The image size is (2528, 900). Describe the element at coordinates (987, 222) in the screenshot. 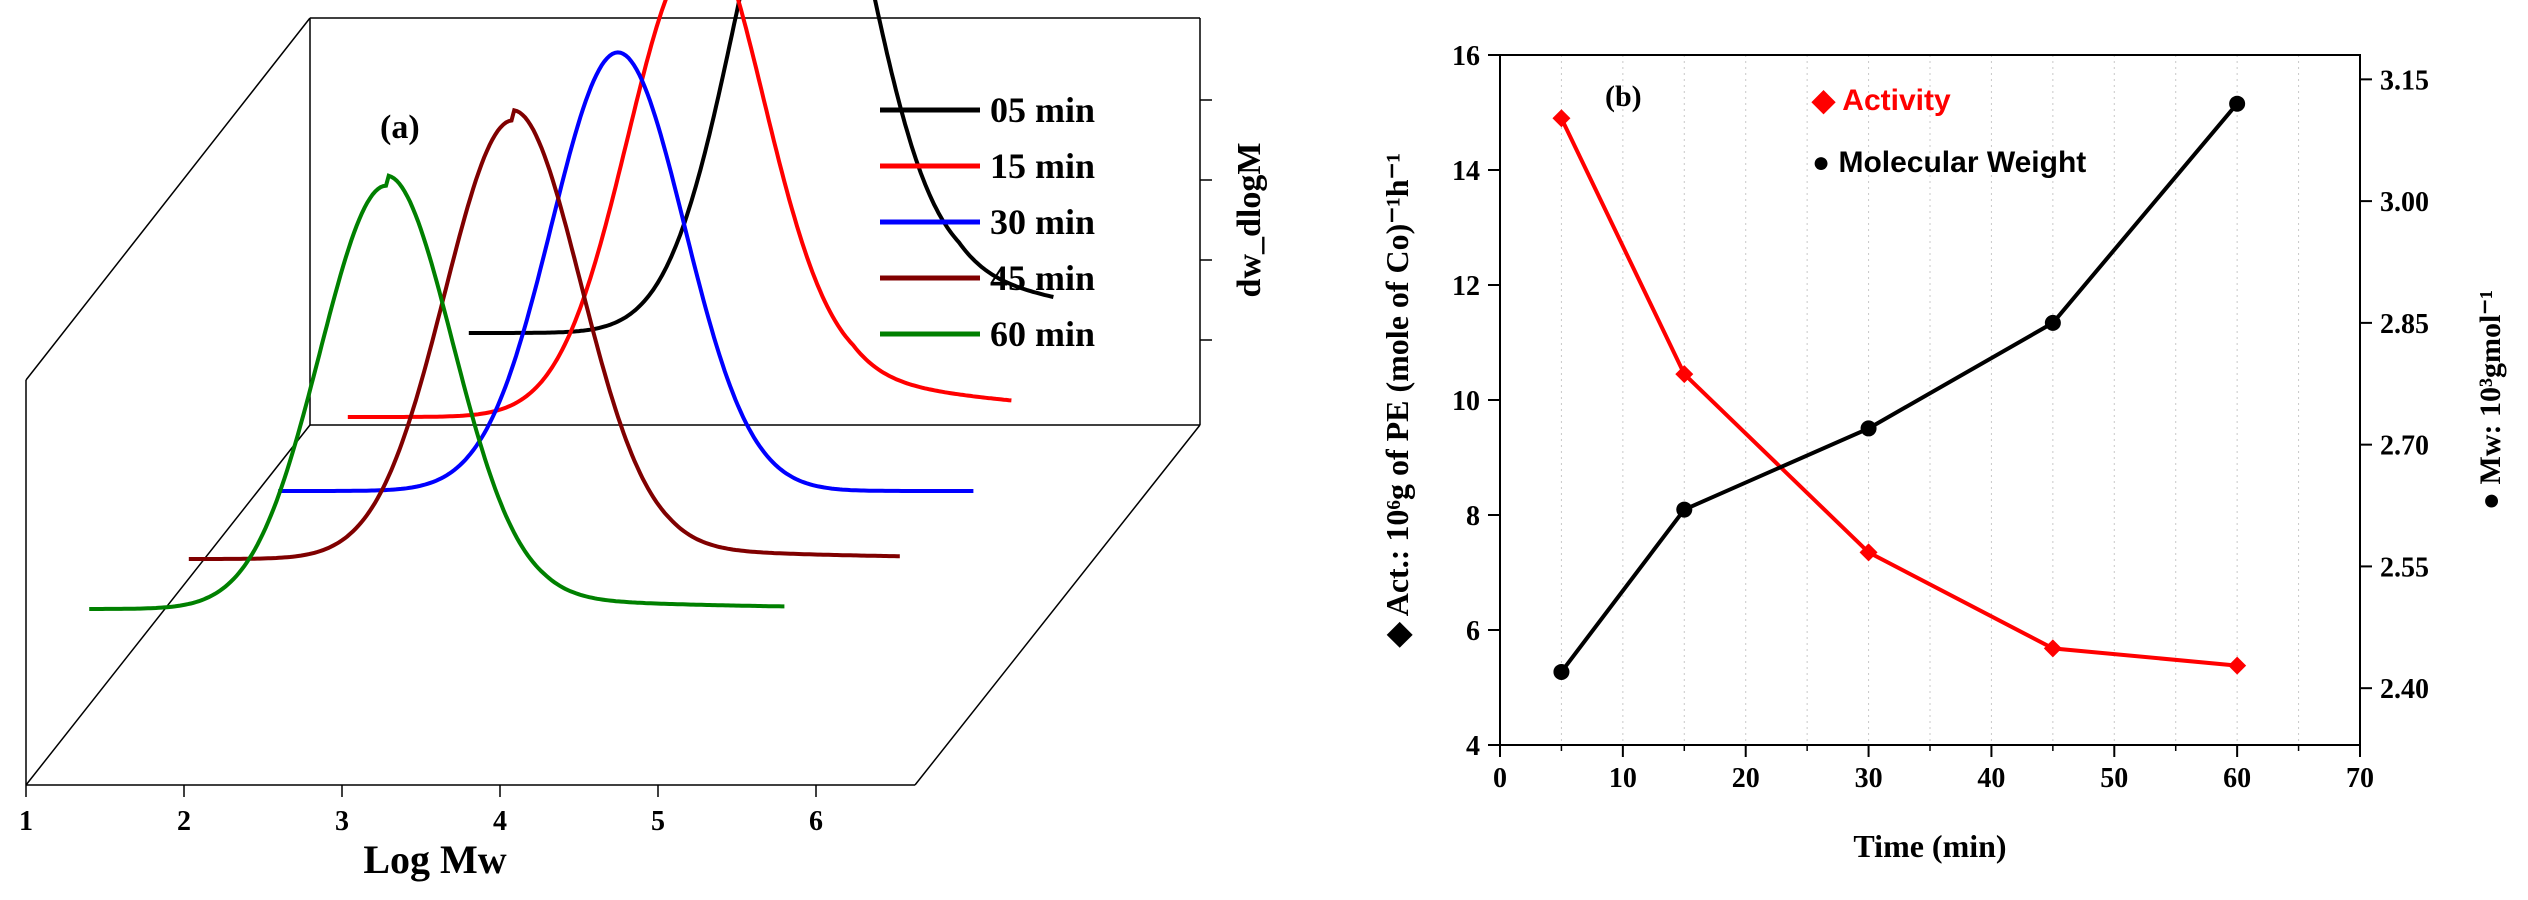

I see `panel-a-legend: 05 min 15 min 30 min 45 min 60 min` at that location.